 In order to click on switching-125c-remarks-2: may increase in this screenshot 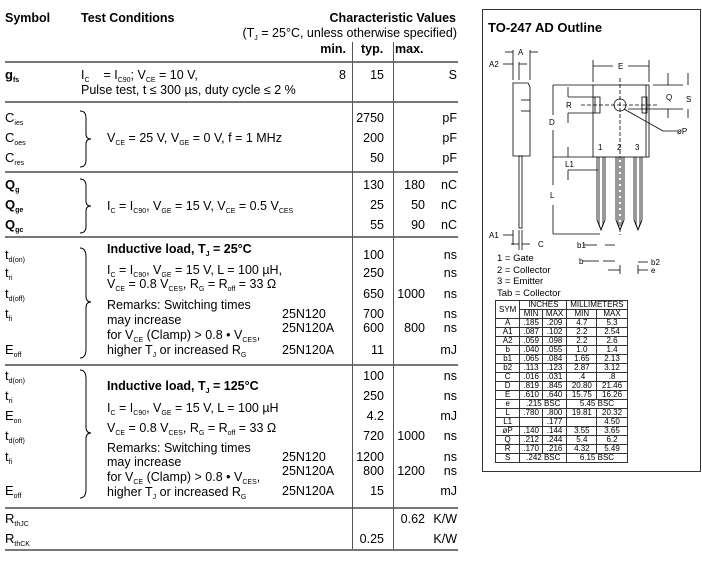, I will do `click(144, 462)`.